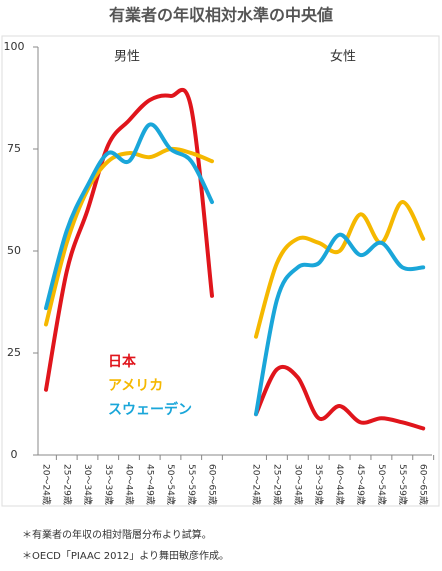 Image resolution: width=442 pixels, height=571 pixels. Describe the element at coordinates (14, 352) in the screenshot. I see `y-tick-label: 25` at that location.